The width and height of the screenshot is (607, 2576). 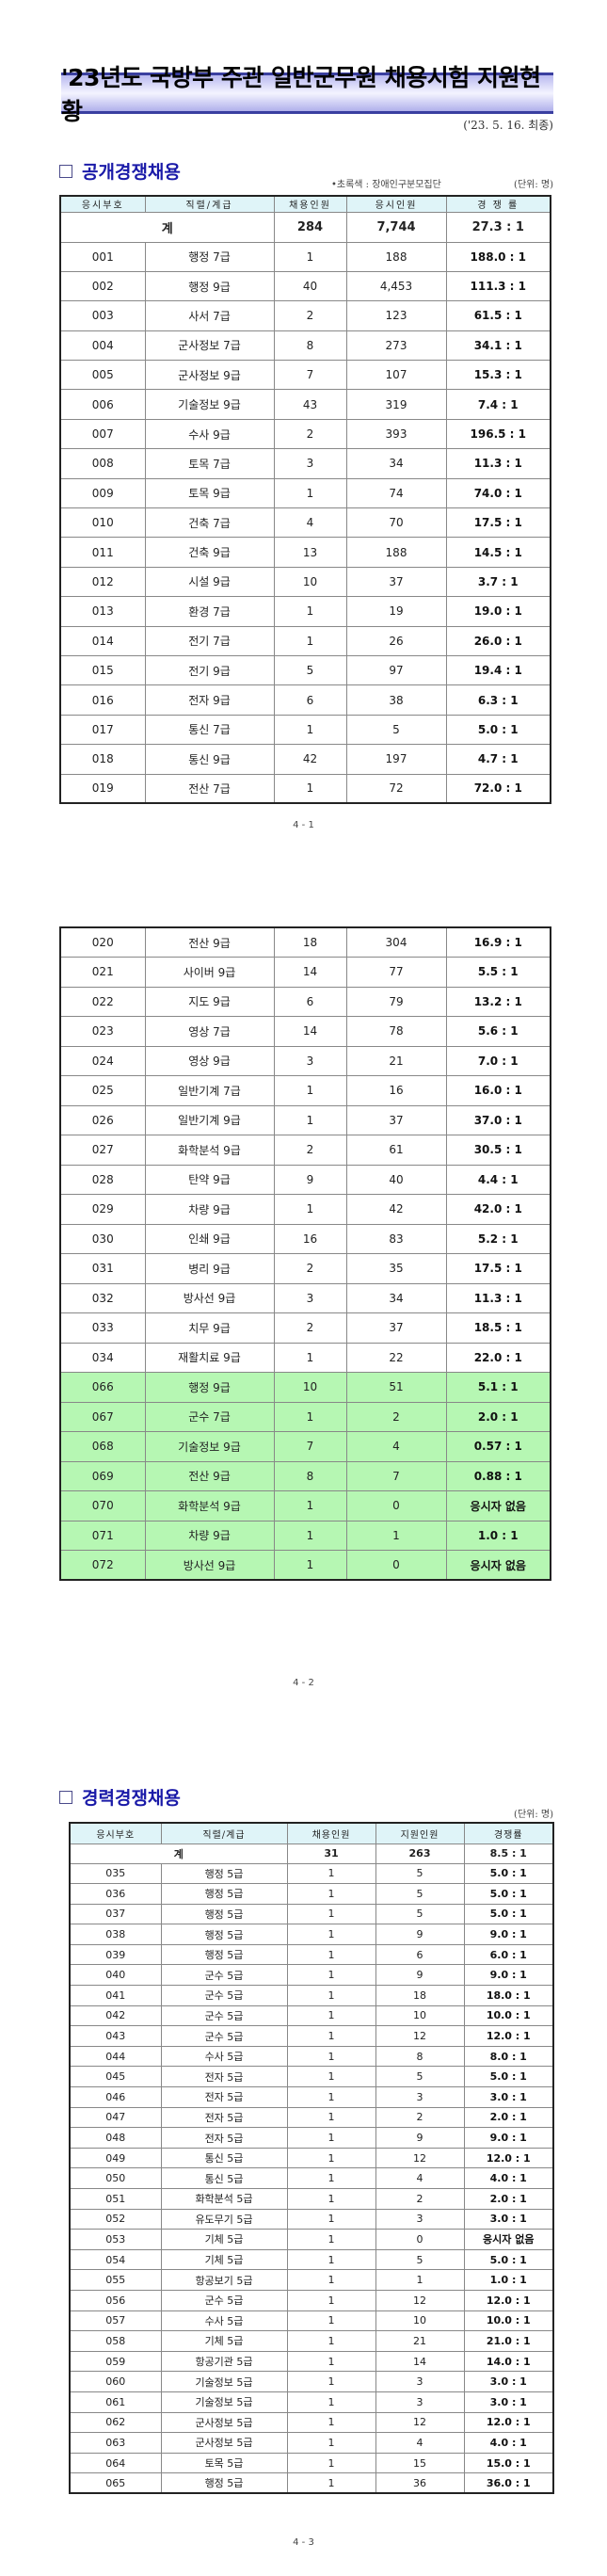 I want to click on page-number: 4 - 3, so click(x=303, y=2542).